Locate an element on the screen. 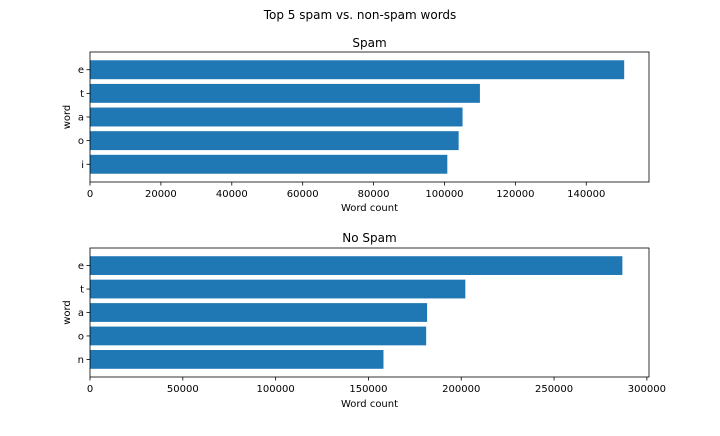  bar-n is located at coordinates (237, 359).